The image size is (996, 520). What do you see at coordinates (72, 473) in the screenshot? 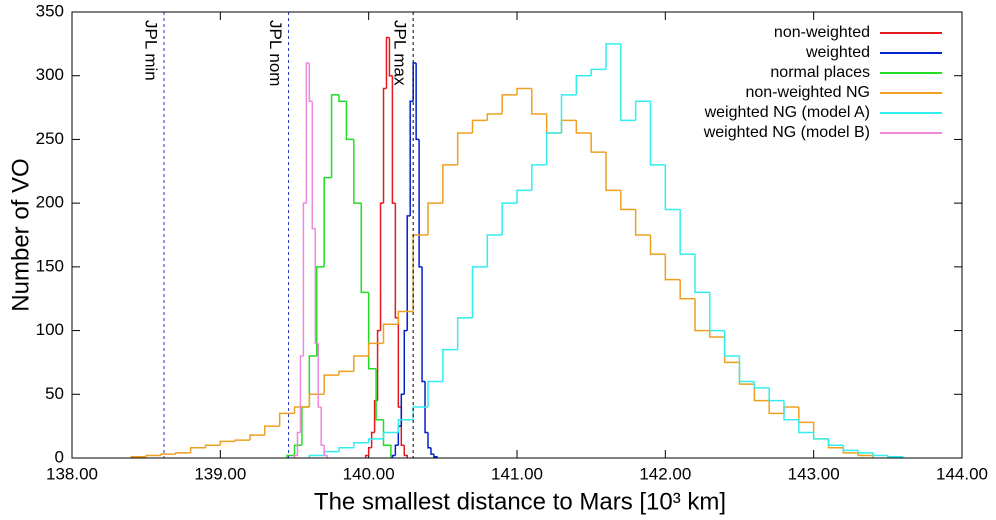
I see `x-tick-label: 138.00` at bounding box center [72, 473].